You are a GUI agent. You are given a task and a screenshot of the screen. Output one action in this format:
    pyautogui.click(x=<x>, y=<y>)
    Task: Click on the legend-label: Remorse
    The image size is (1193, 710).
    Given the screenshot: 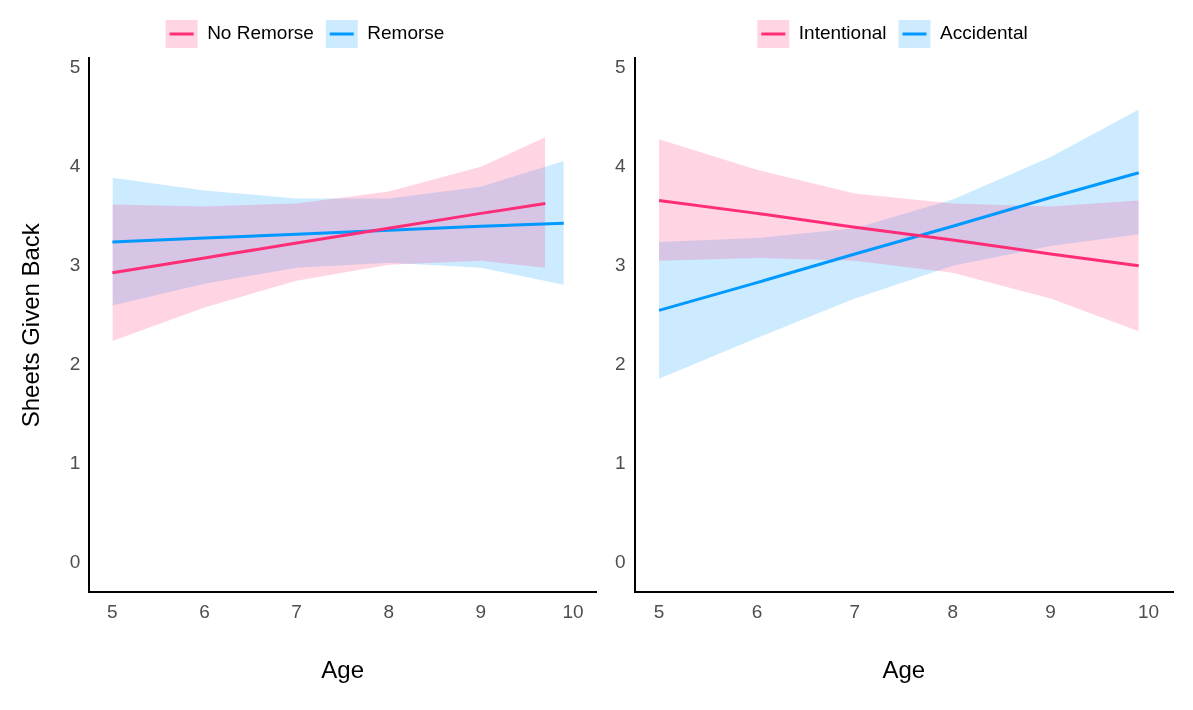 What is the action you would take?
    pyautogui.click(x=406, y=33)
    